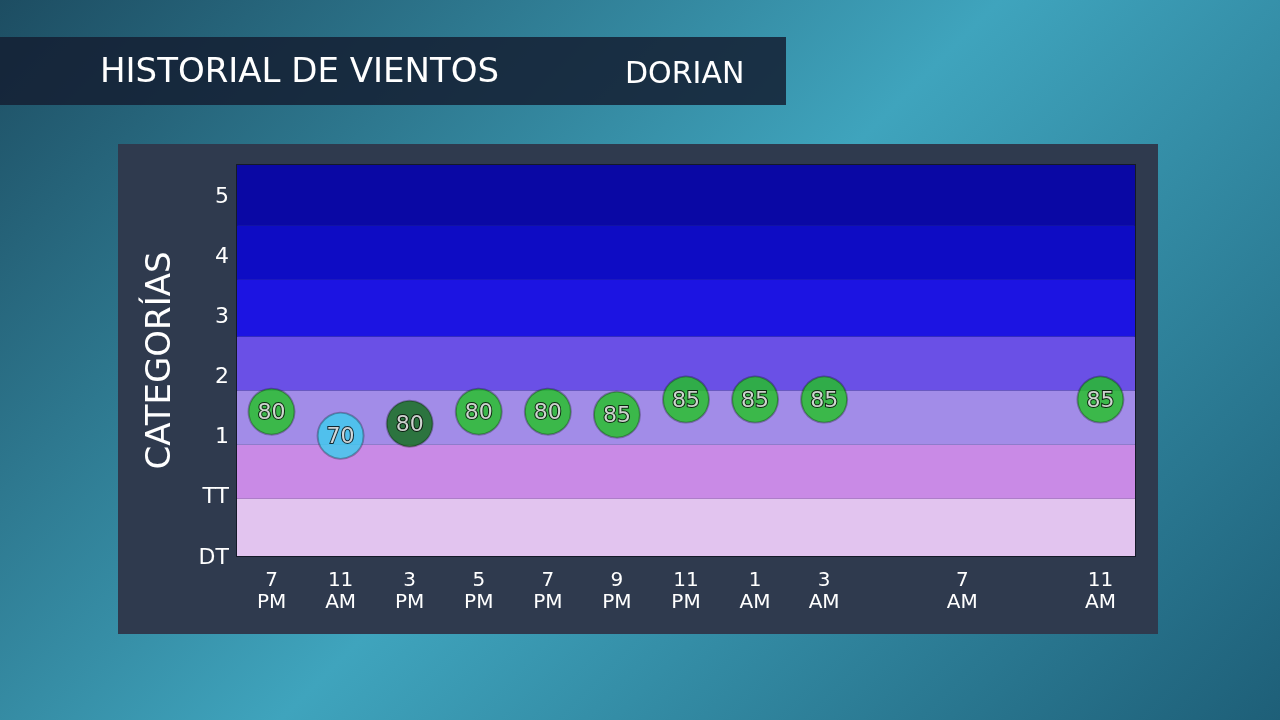 The height and width of the screenshot is (720, 1280). I want to click on x-tick-label: 9 PM, so click(617, 590).